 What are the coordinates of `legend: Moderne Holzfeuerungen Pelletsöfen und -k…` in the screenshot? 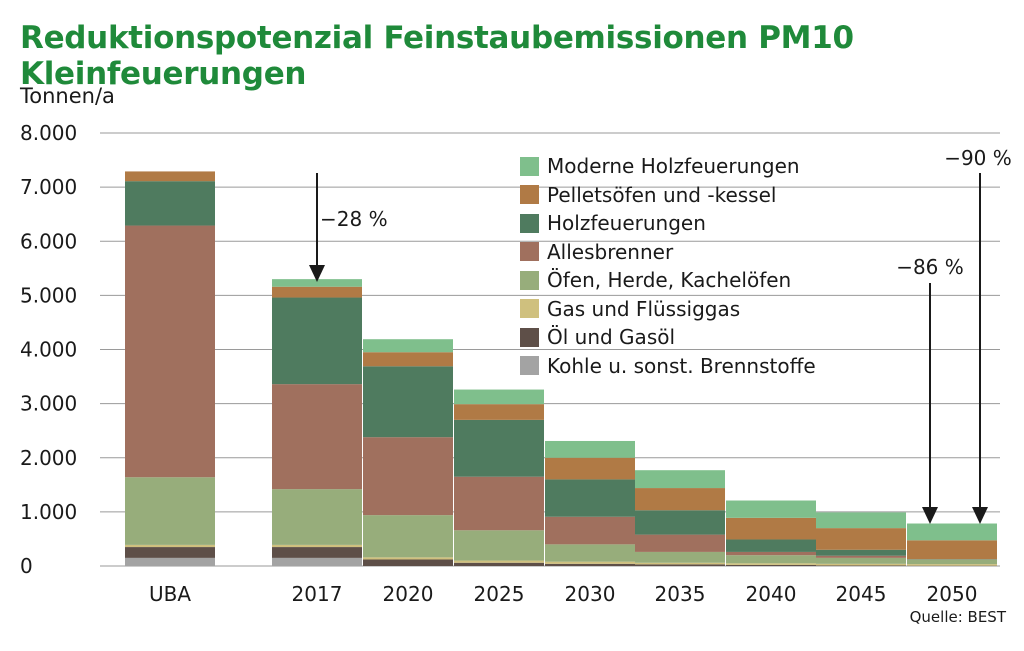 It's located at (668, 266).